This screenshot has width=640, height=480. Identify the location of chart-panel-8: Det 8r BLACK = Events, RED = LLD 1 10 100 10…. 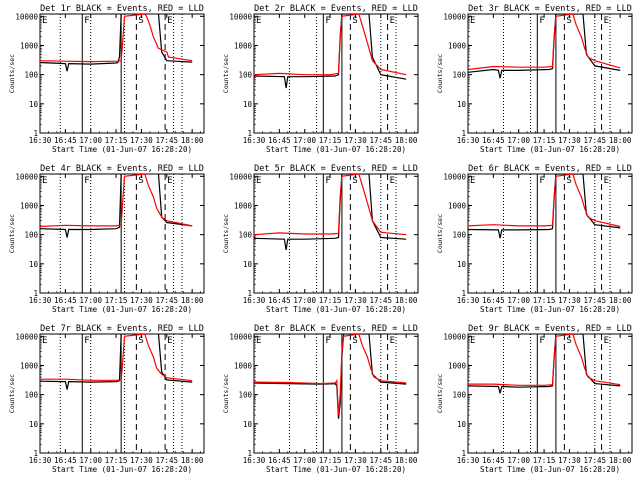
(320, 399).